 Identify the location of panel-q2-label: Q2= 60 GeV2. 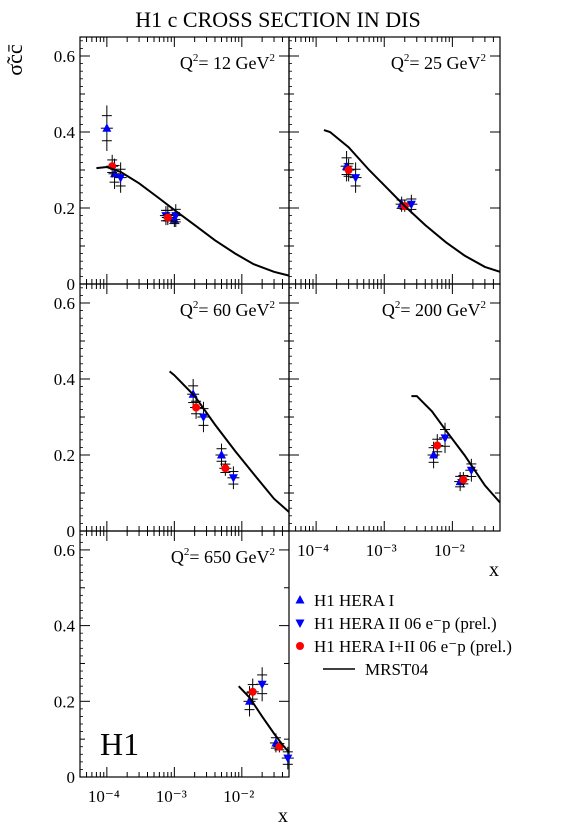
(227, 309).